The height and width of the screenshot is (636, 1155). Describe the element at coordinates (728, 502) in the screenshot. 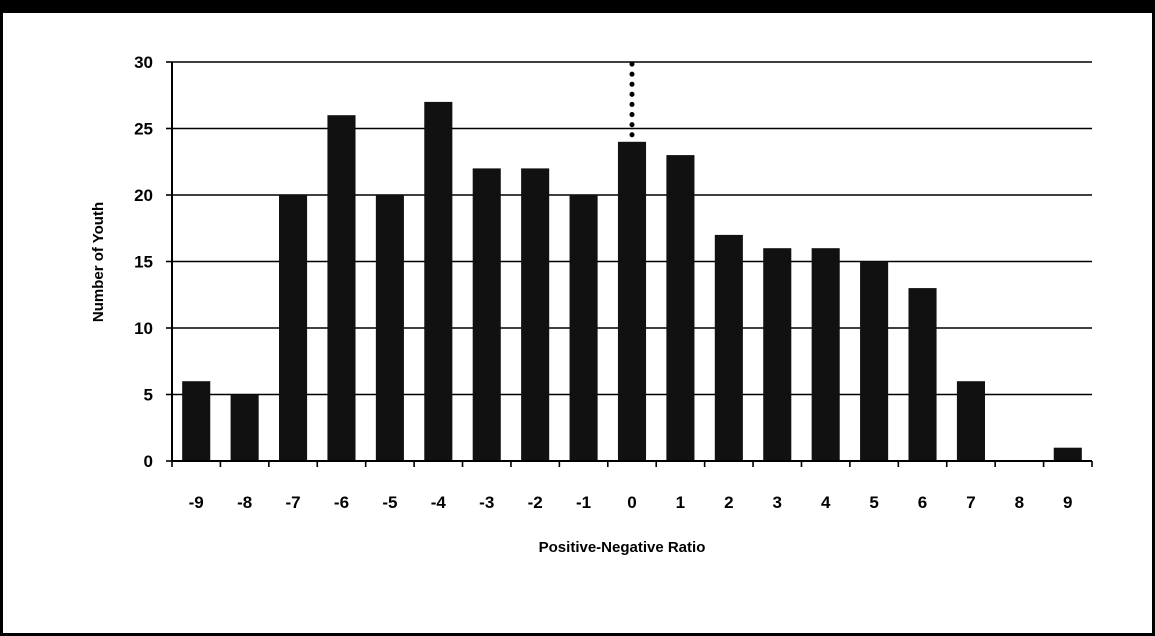

I see `x-tick-label: 2` at that location.